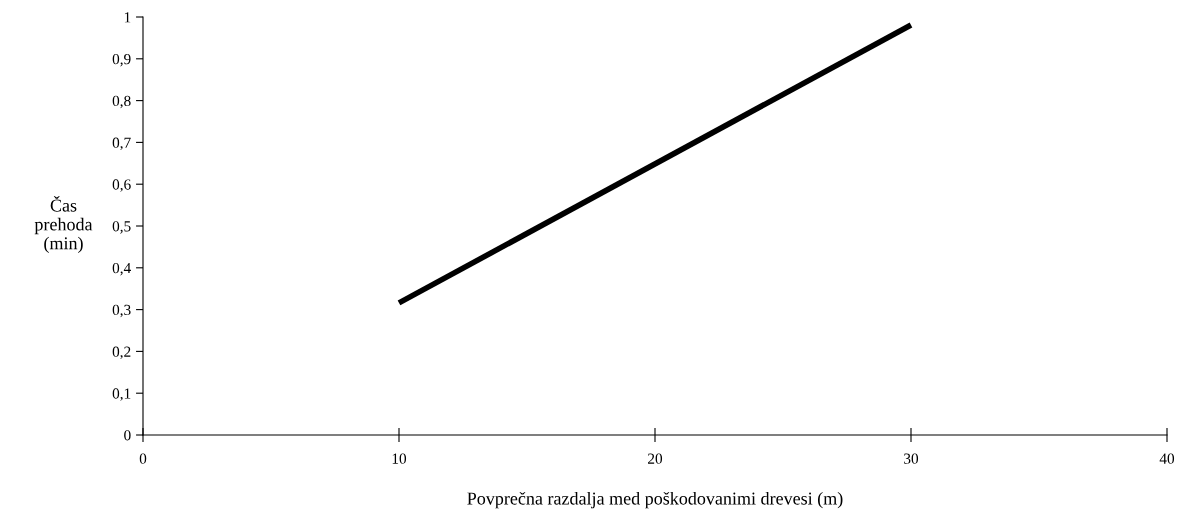  I want to click on x-tick-label: 30, so click(911, 458).